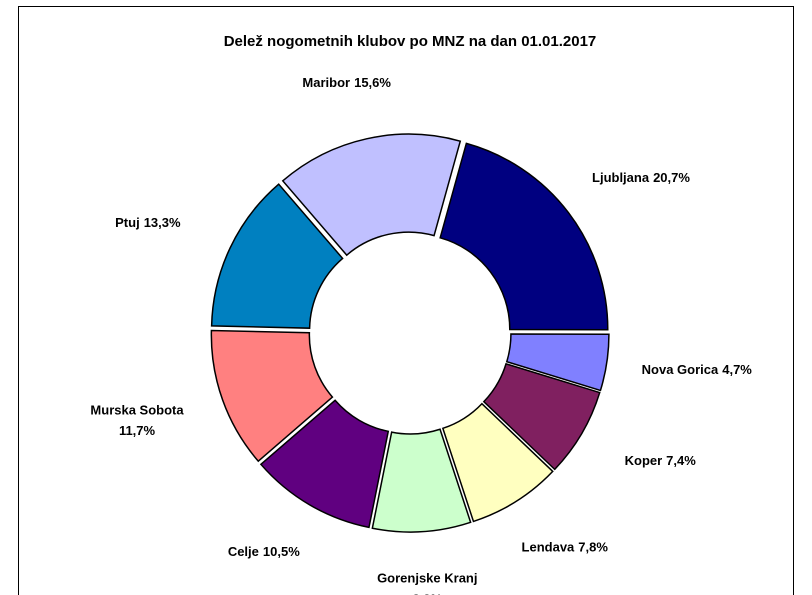 This screenshot has height=595, width=812. Describe the element at coordinates (427, 578) in the screenshot. I see `label-category: Gorenjske Kranj` at that location.